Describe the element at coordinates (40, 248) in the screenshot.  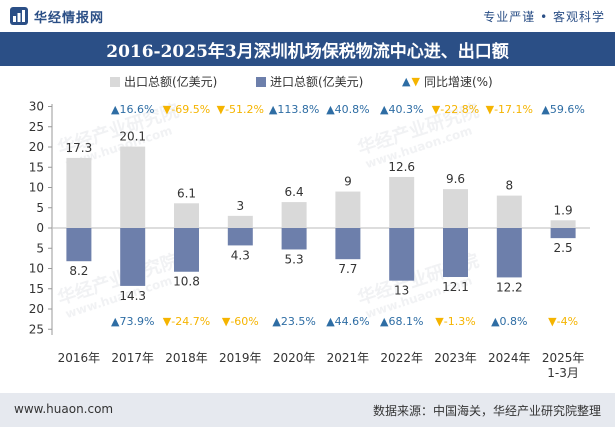
I see `y-tick-label: 5` at that location.